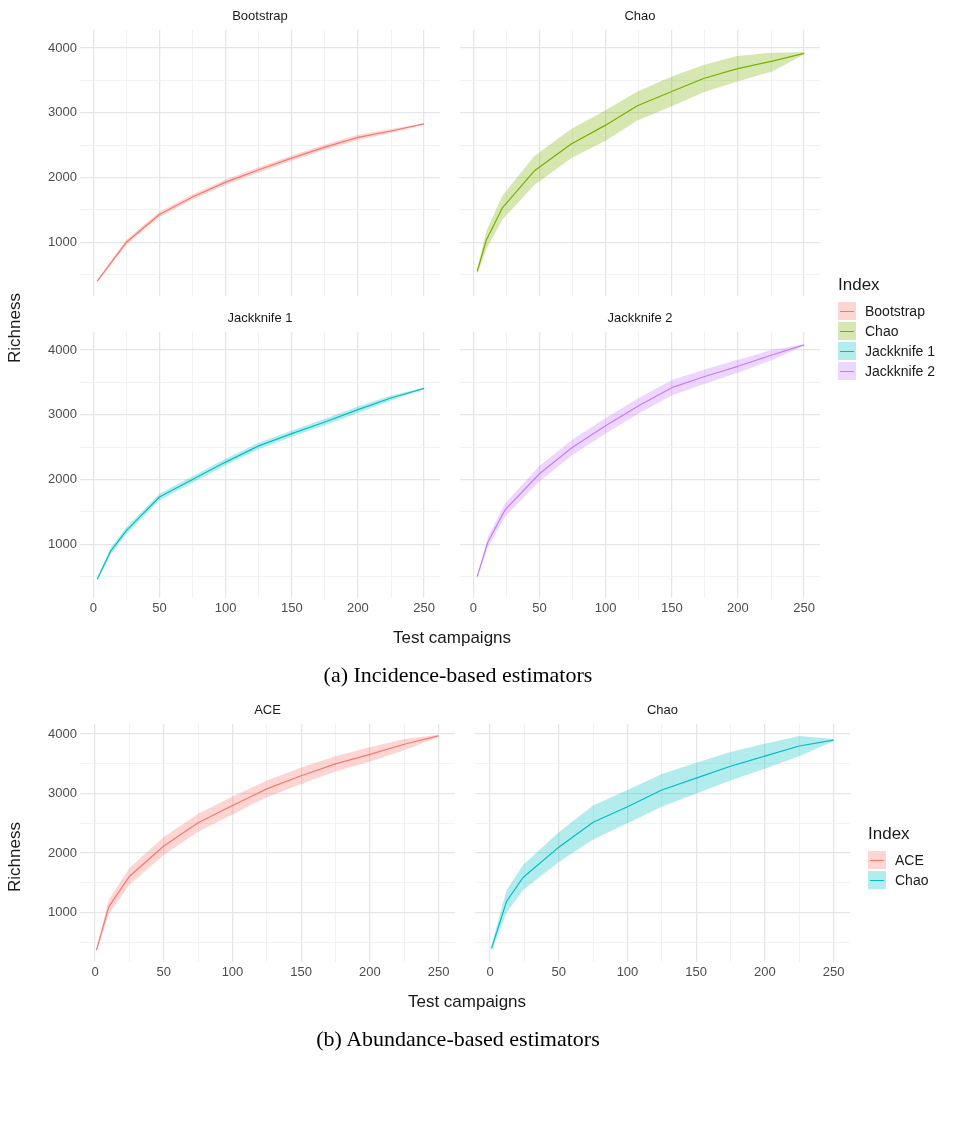  What do you see at coordinates (267, 710) in the screenshot?
I see `chart-title: ACE` at bounding box center [267, 710].